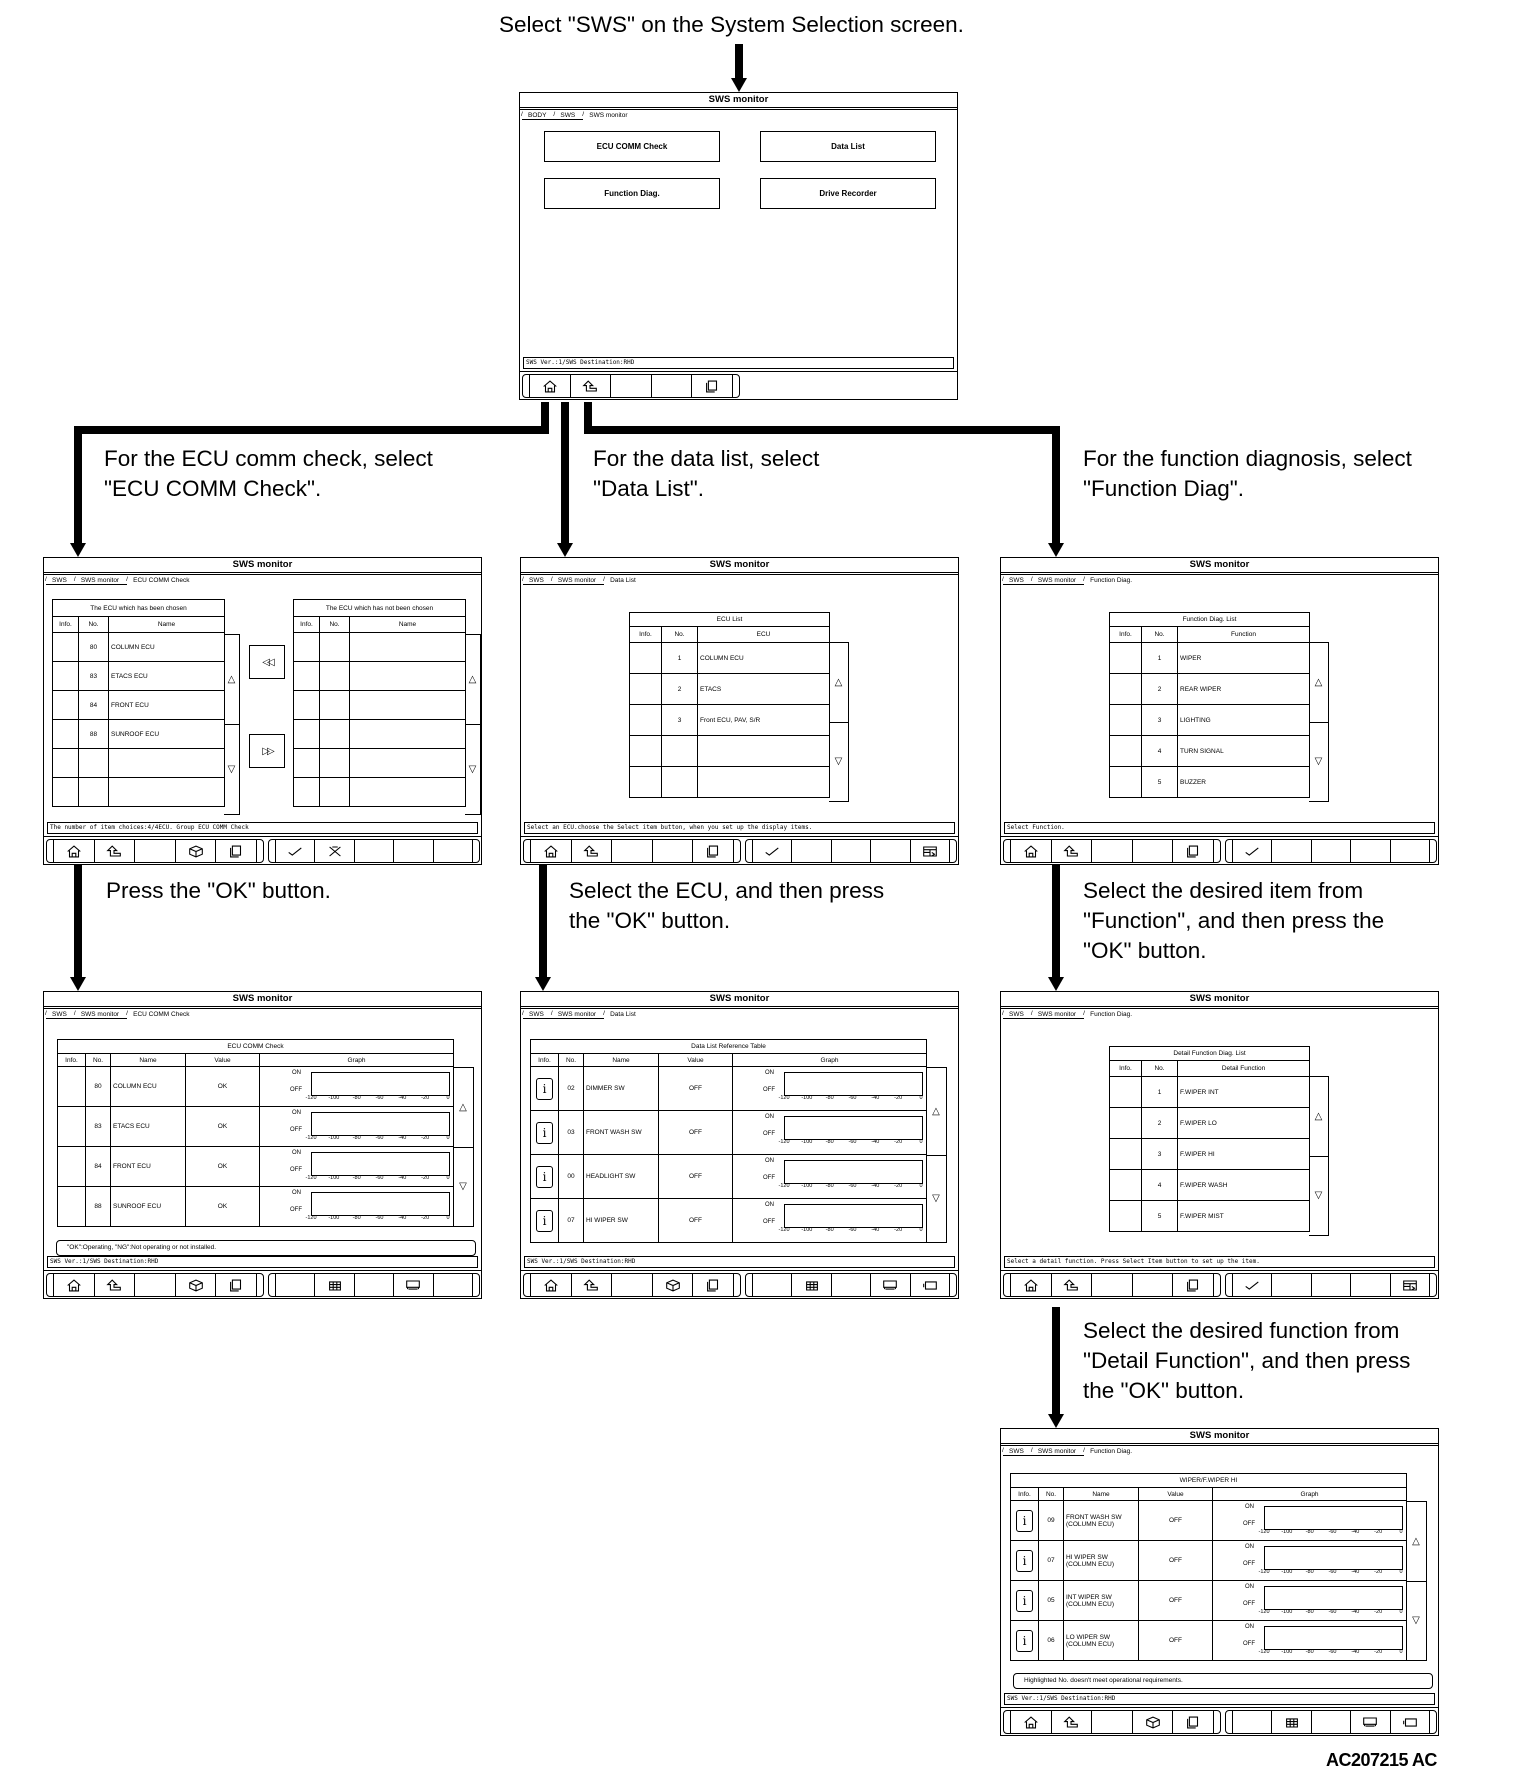 The image size is (1520, 1784). What do you see at coordinates (1210, 1185) in the screenshot?
I see `table-row: 4 F.WIPER WASH` at bounding box center [1210, 1185].